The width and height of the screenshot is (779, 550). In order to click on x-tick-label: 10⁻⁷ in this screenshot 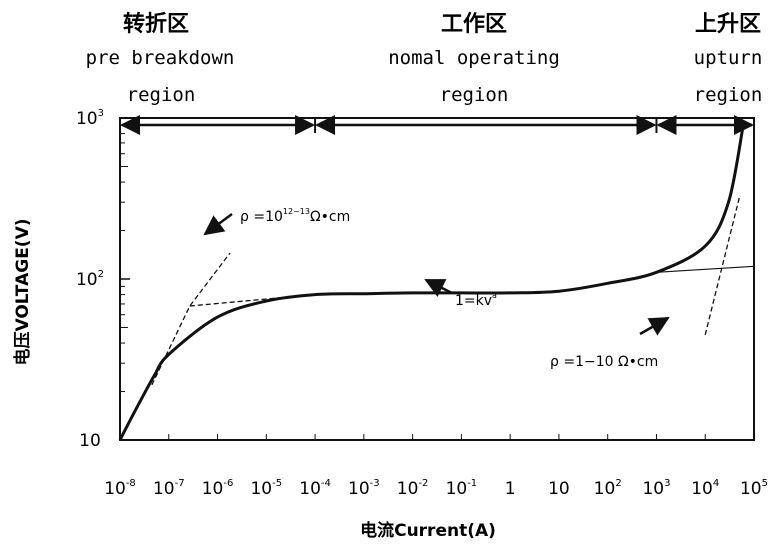, I will do `click(169, 488)`.